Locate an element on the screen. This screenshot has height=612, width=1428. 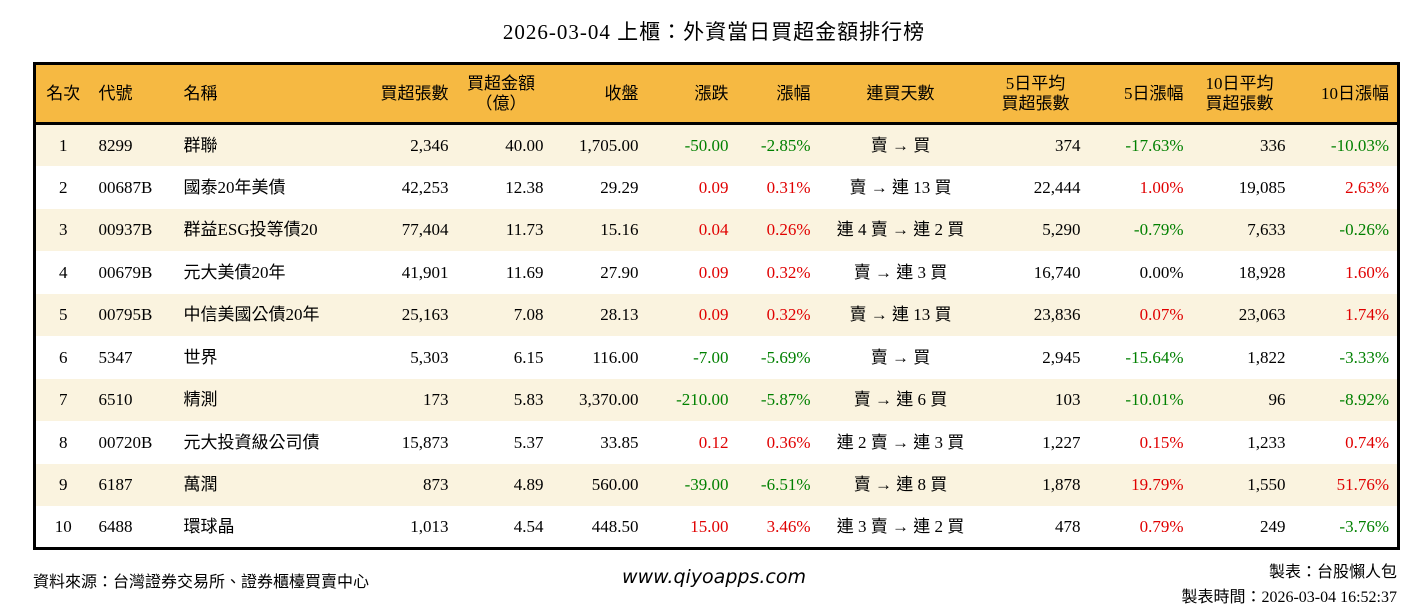
cell-pct10: 1.60% is located at coordinates (1367, 272).